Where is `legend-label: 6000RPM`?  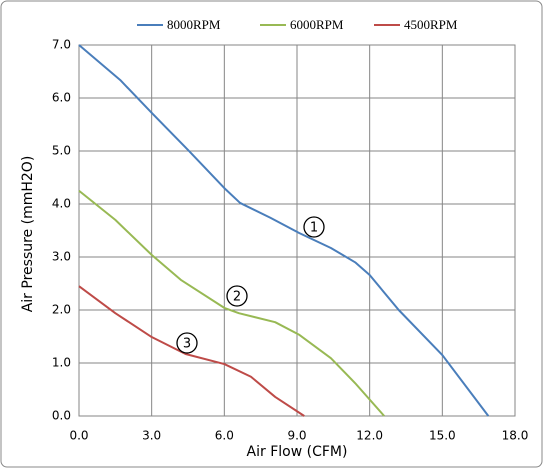 legend-label: 6000RPM is located at coordinates (317, 24).